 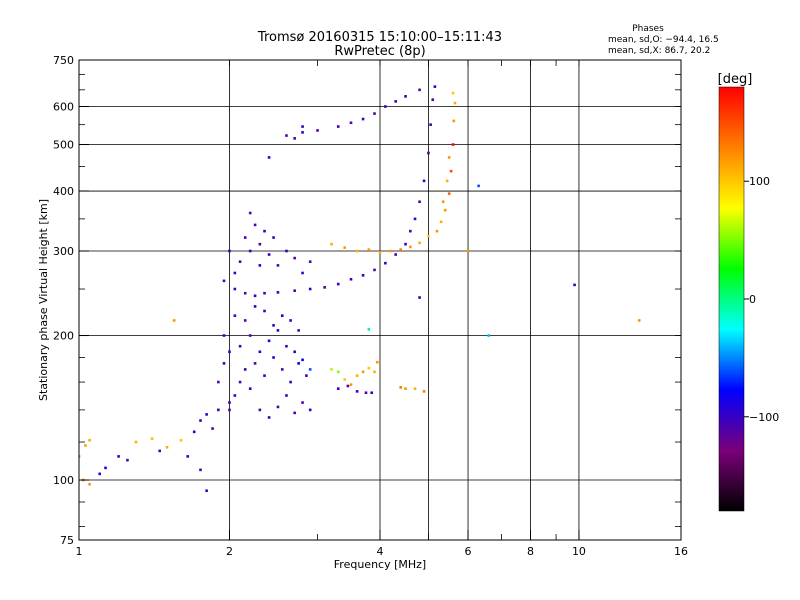 I want to click on stats-x-mode: mean, sd,X: 86.7, 20.2, so click(x=659, y=51).